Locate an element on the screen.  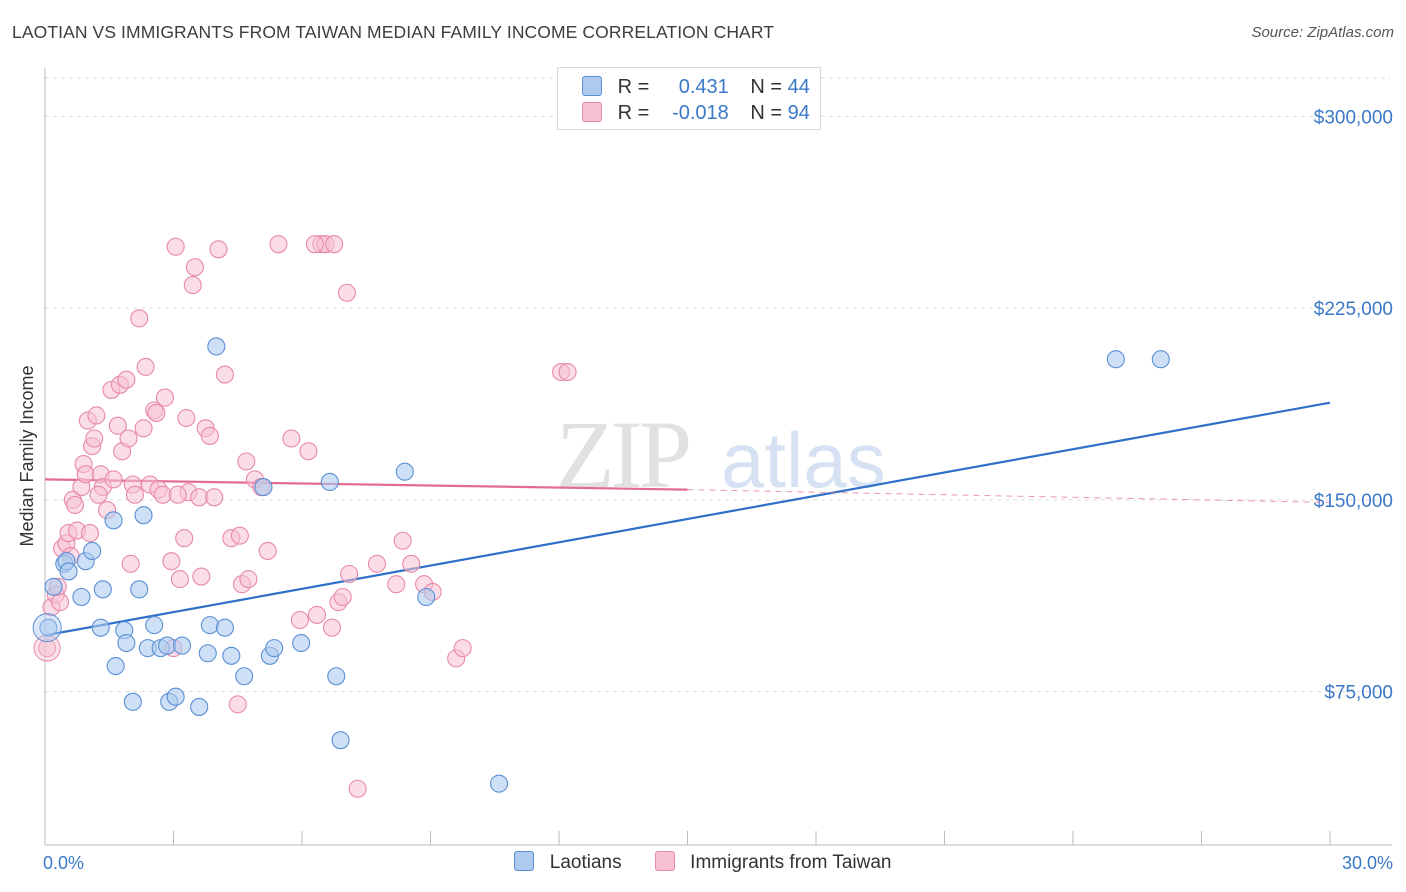
legend-r-label: R = is located at coordinates (633, 113).